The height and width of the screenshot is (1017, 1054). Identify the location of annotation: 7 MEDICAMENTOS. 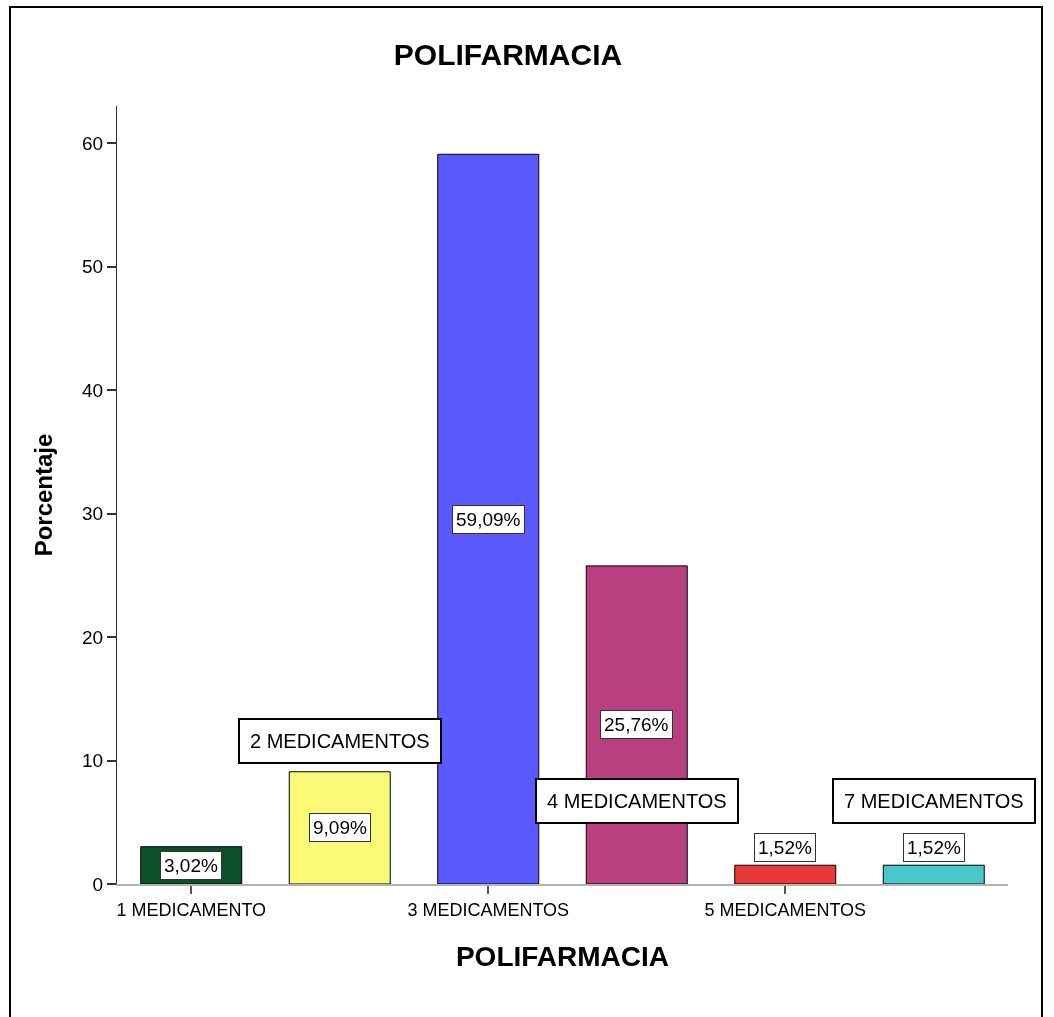
(934, 801).